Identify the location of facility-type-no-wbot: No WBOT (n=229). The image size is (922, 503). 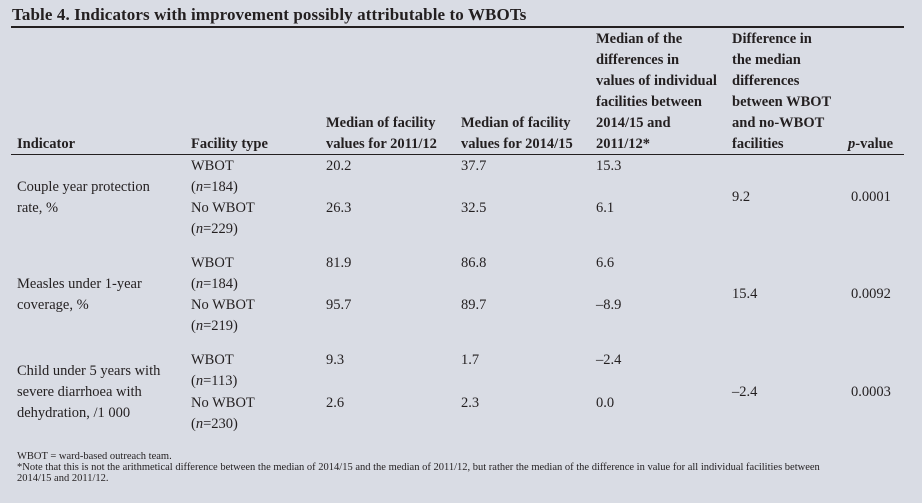
(223, 219).